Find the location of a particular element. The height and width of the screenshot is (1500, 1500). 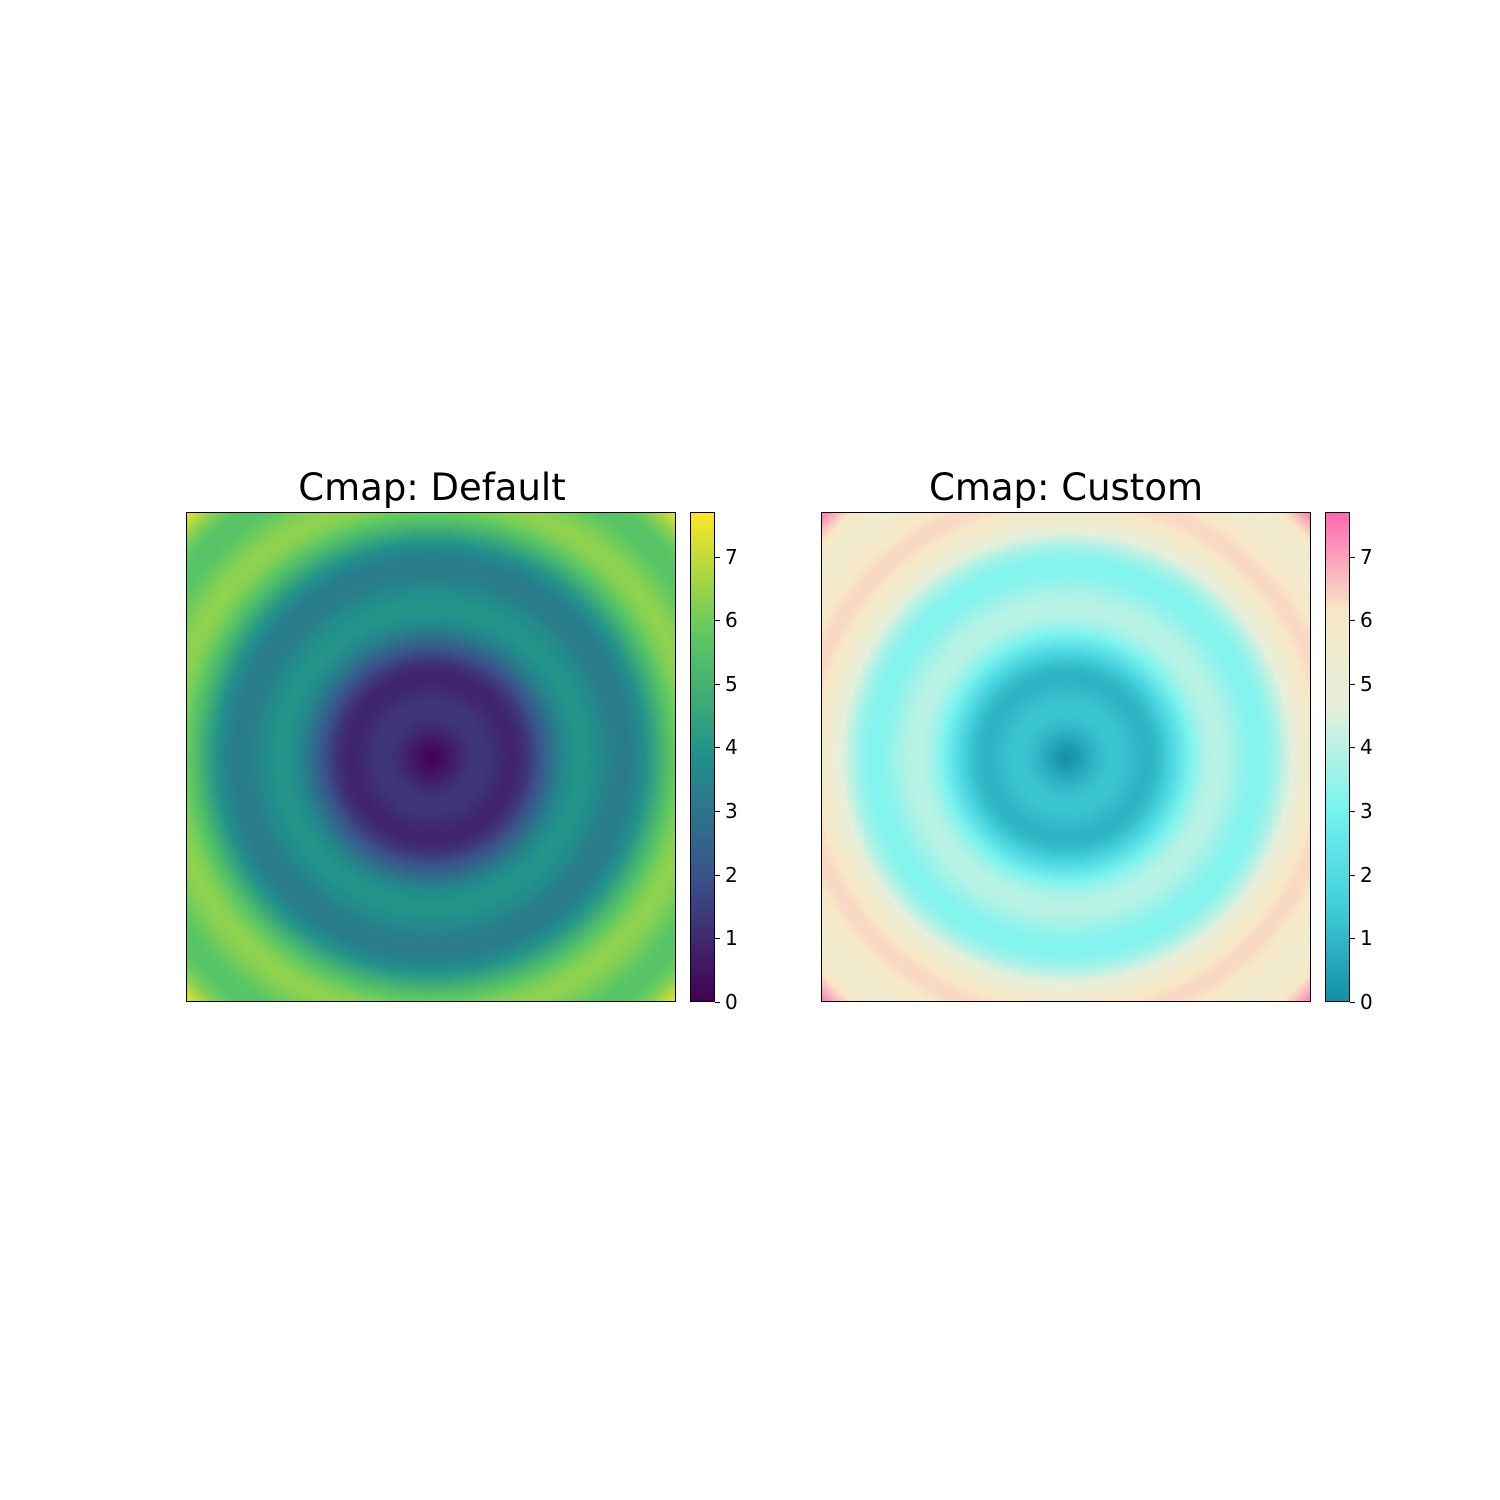

right-colorbar is located at coordinates (1337, 757).